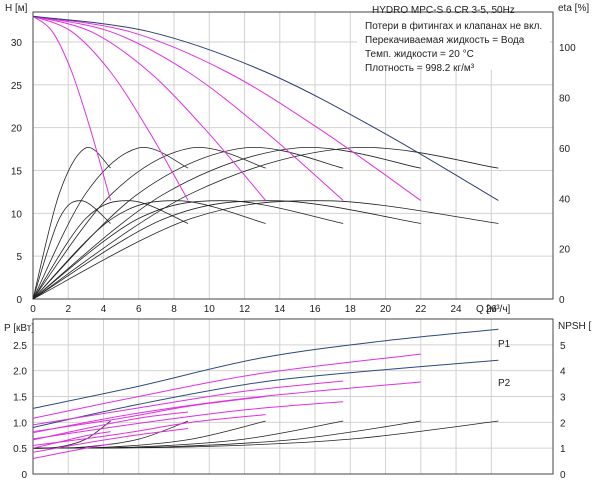  Describe the element at coordinates (19, 300) in the screenshot. I see `head-tick-label: 0` at that location.